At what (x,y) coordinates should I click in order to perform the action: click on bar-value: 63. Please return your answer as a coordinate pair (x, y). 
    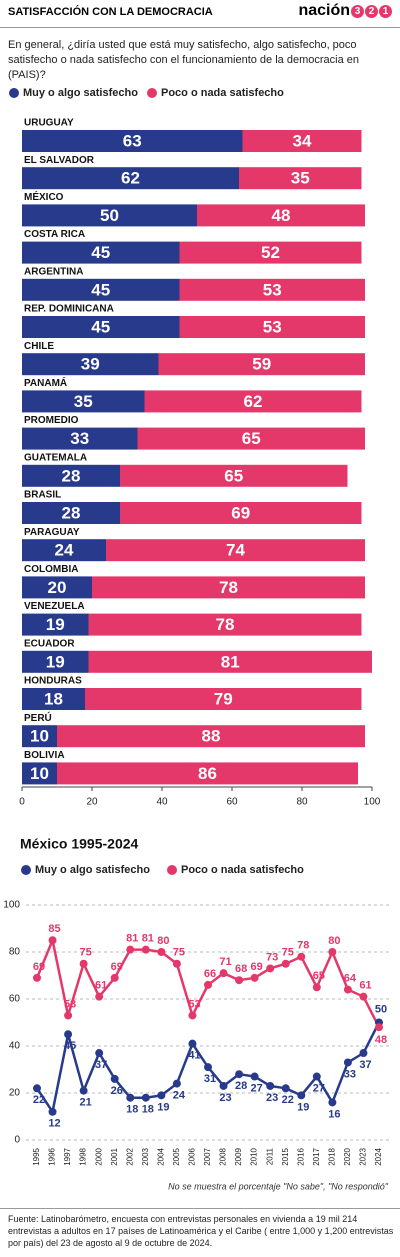
    Looking at the image, I should click on (132, 140).